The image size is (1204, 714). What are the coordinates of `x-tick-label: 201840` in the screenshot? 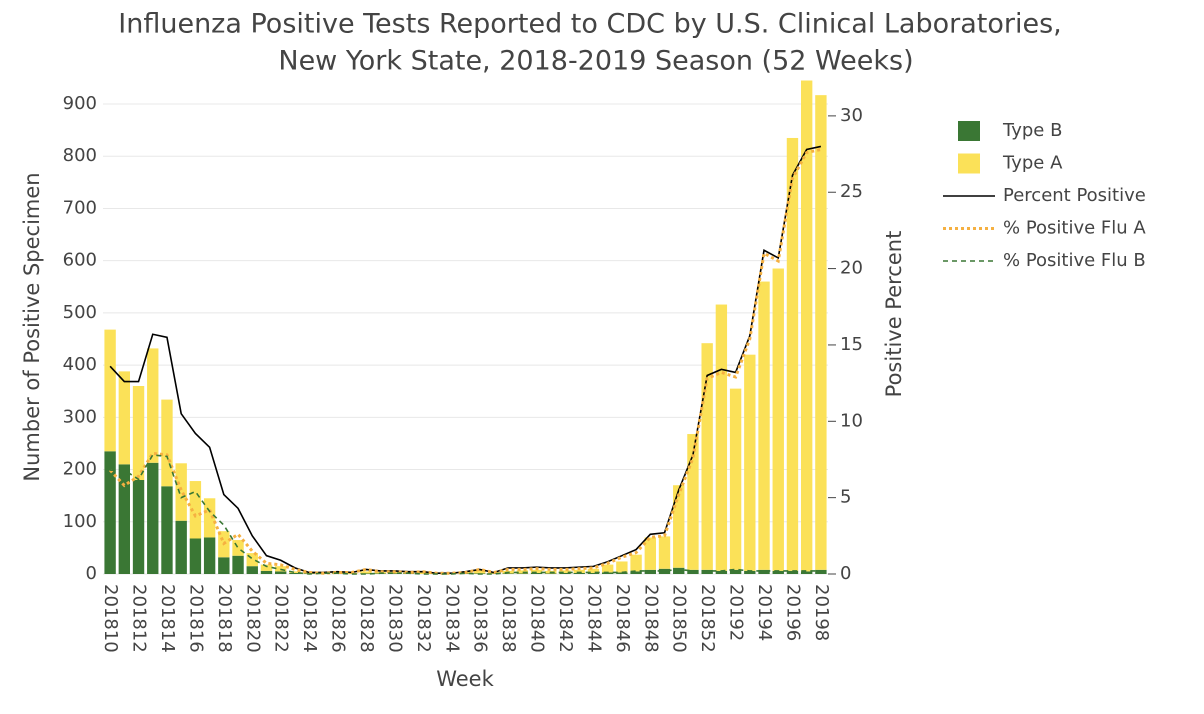 It's located at (537, 618).